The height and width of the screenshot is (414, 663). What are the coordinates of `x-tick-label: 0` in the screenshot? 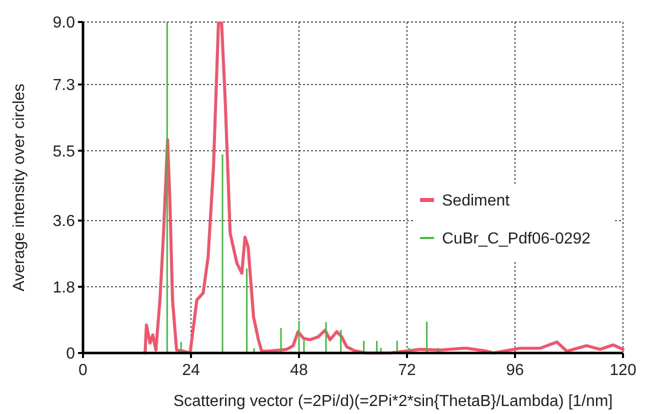 It's located at (83, 370).